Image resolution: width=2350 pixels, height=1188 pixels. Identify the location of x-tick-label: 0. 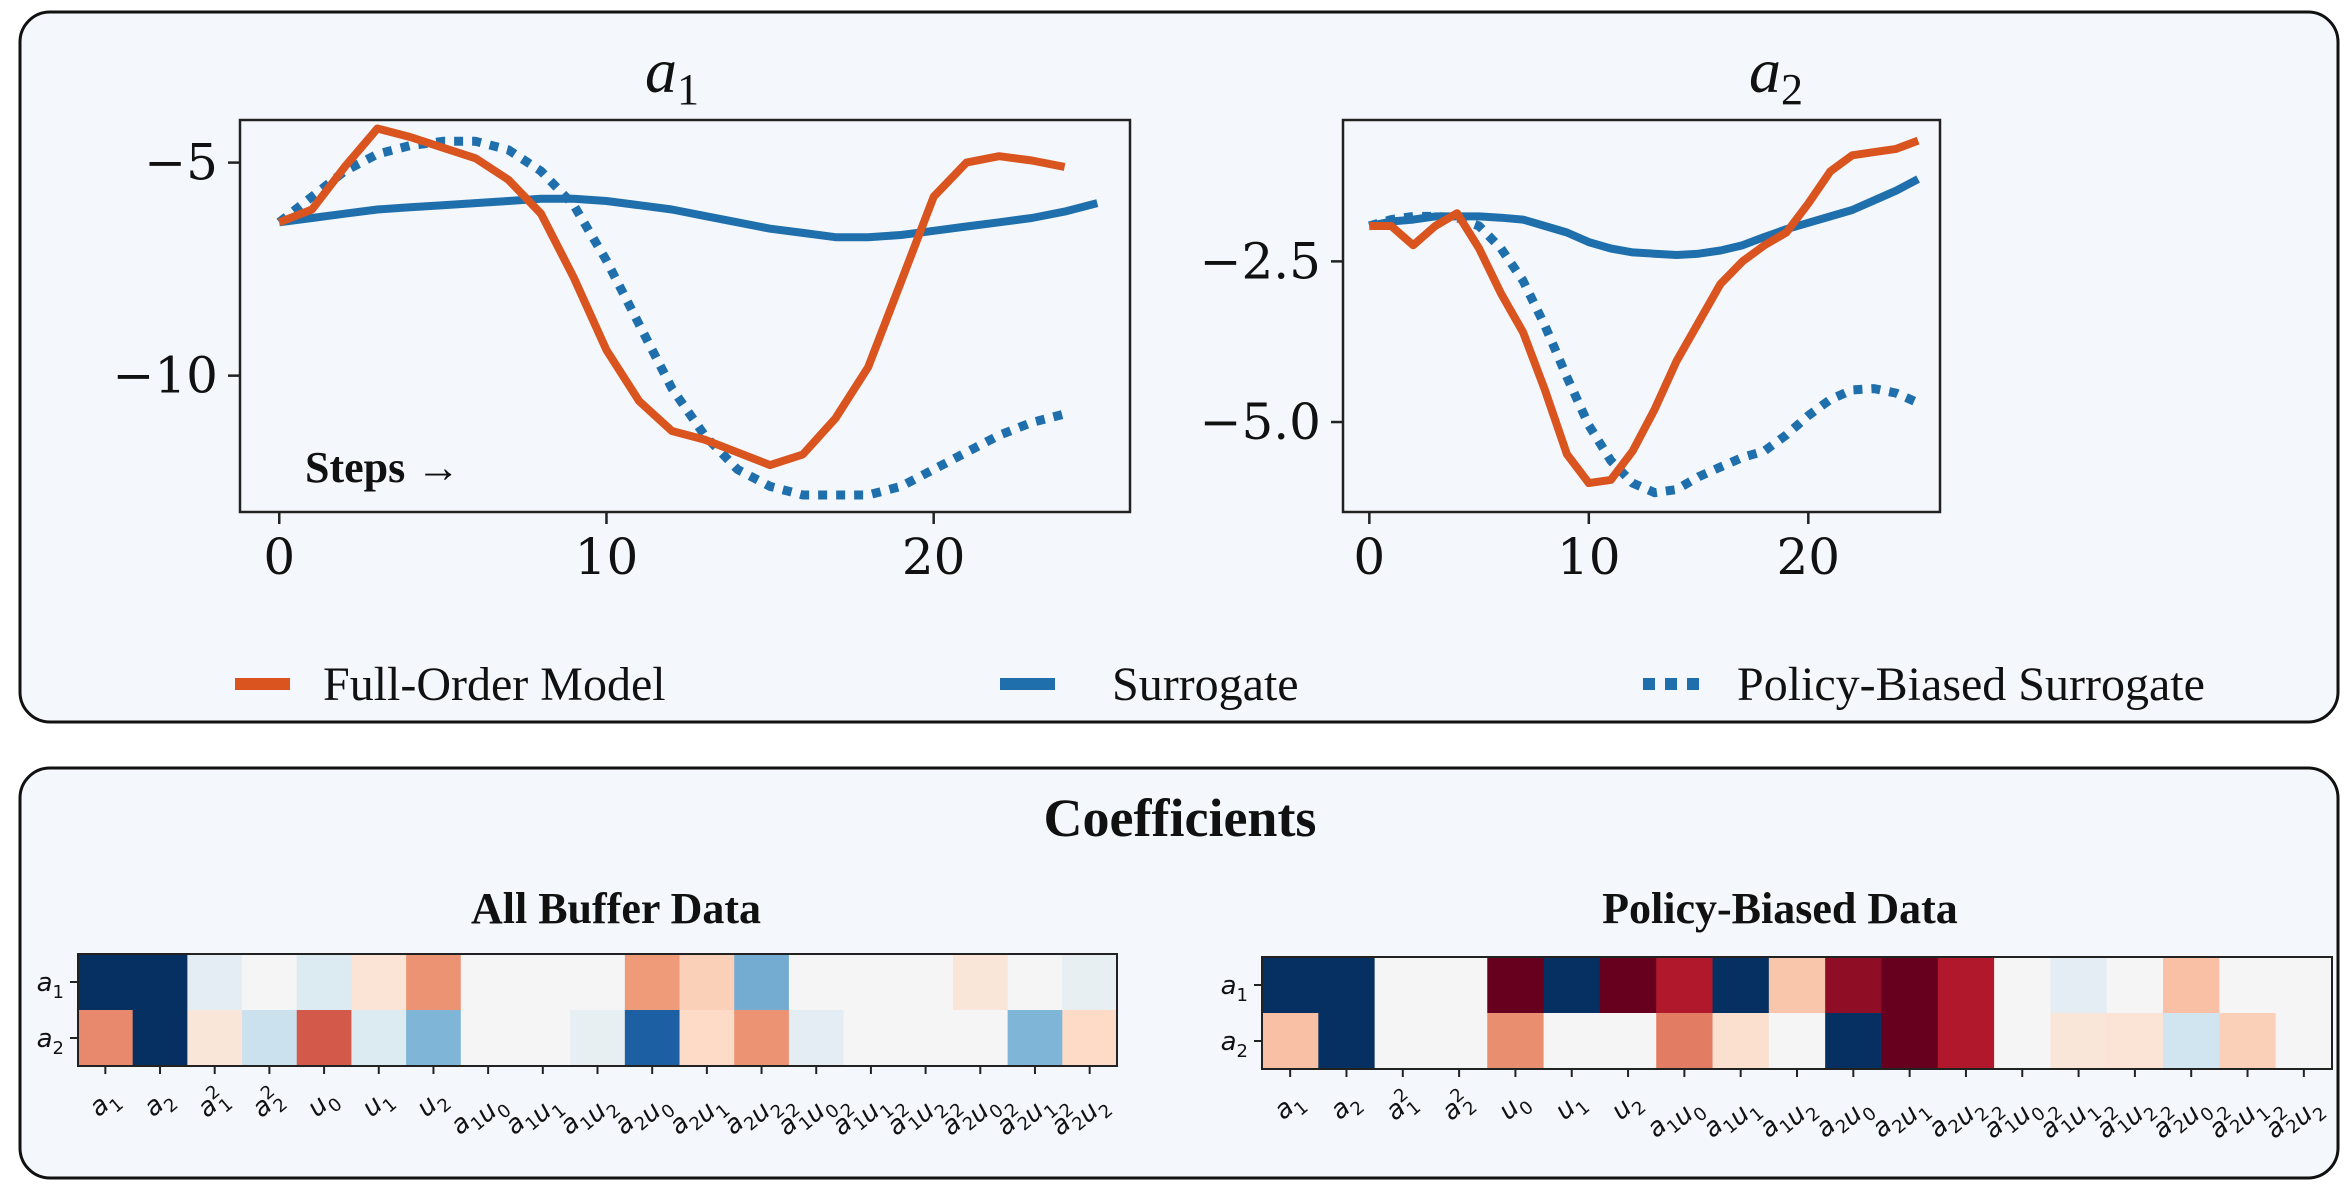
(279, 557).